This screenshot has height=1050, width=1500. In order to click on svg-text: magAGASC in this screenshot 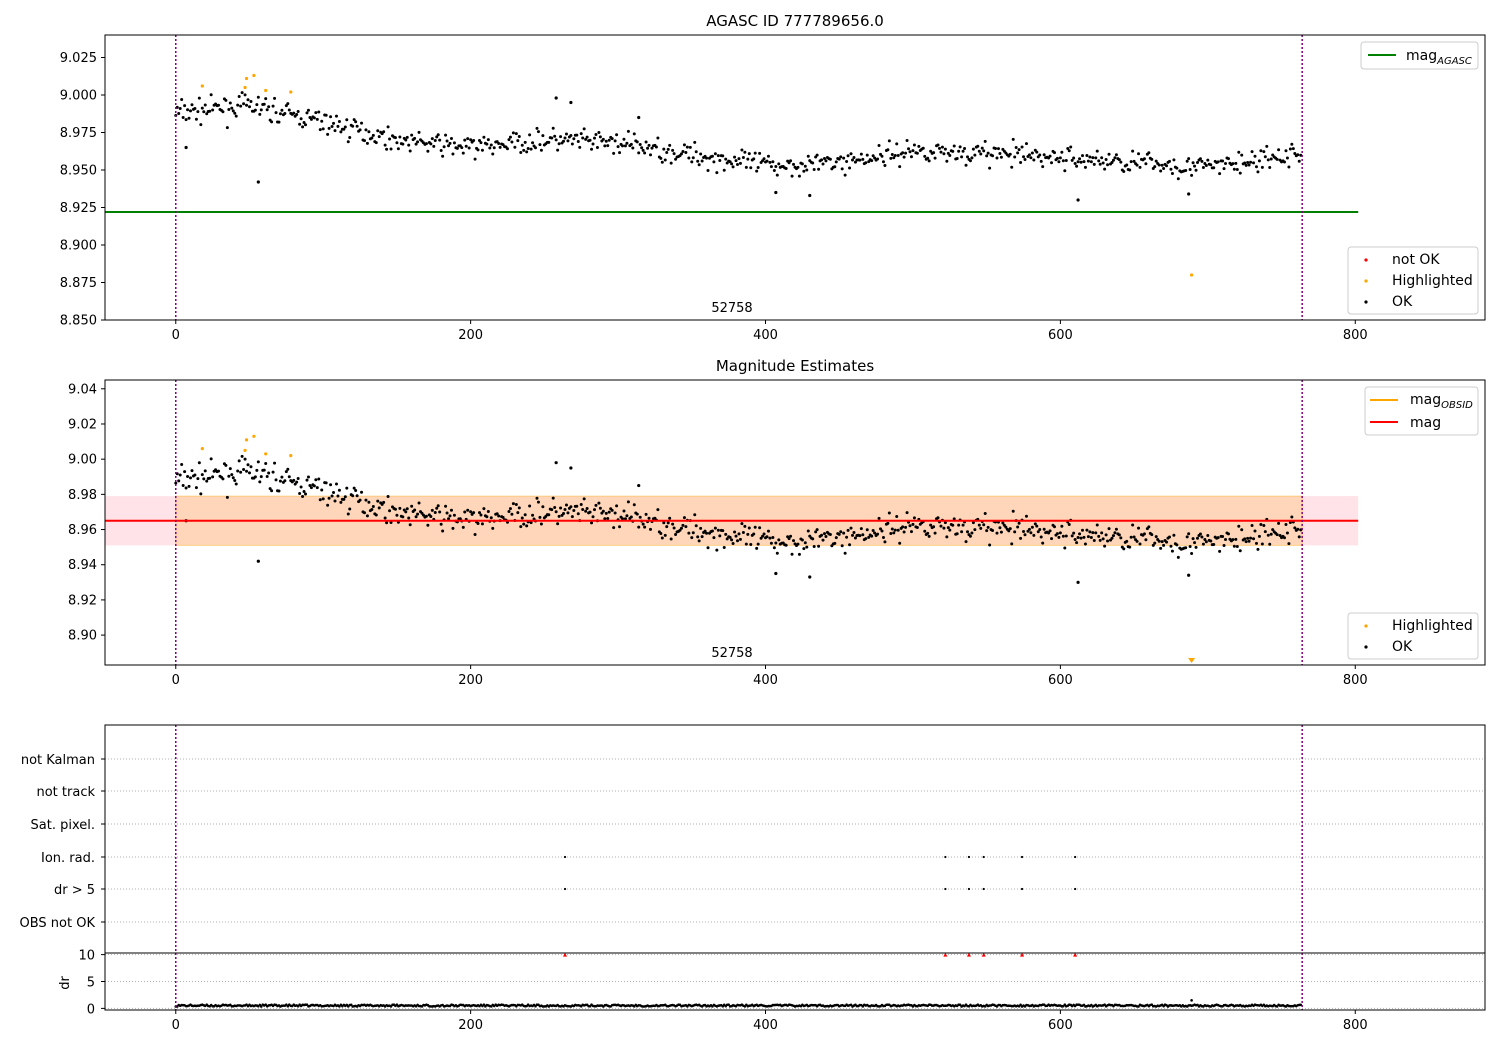, I will do `click(1439, 57)`.